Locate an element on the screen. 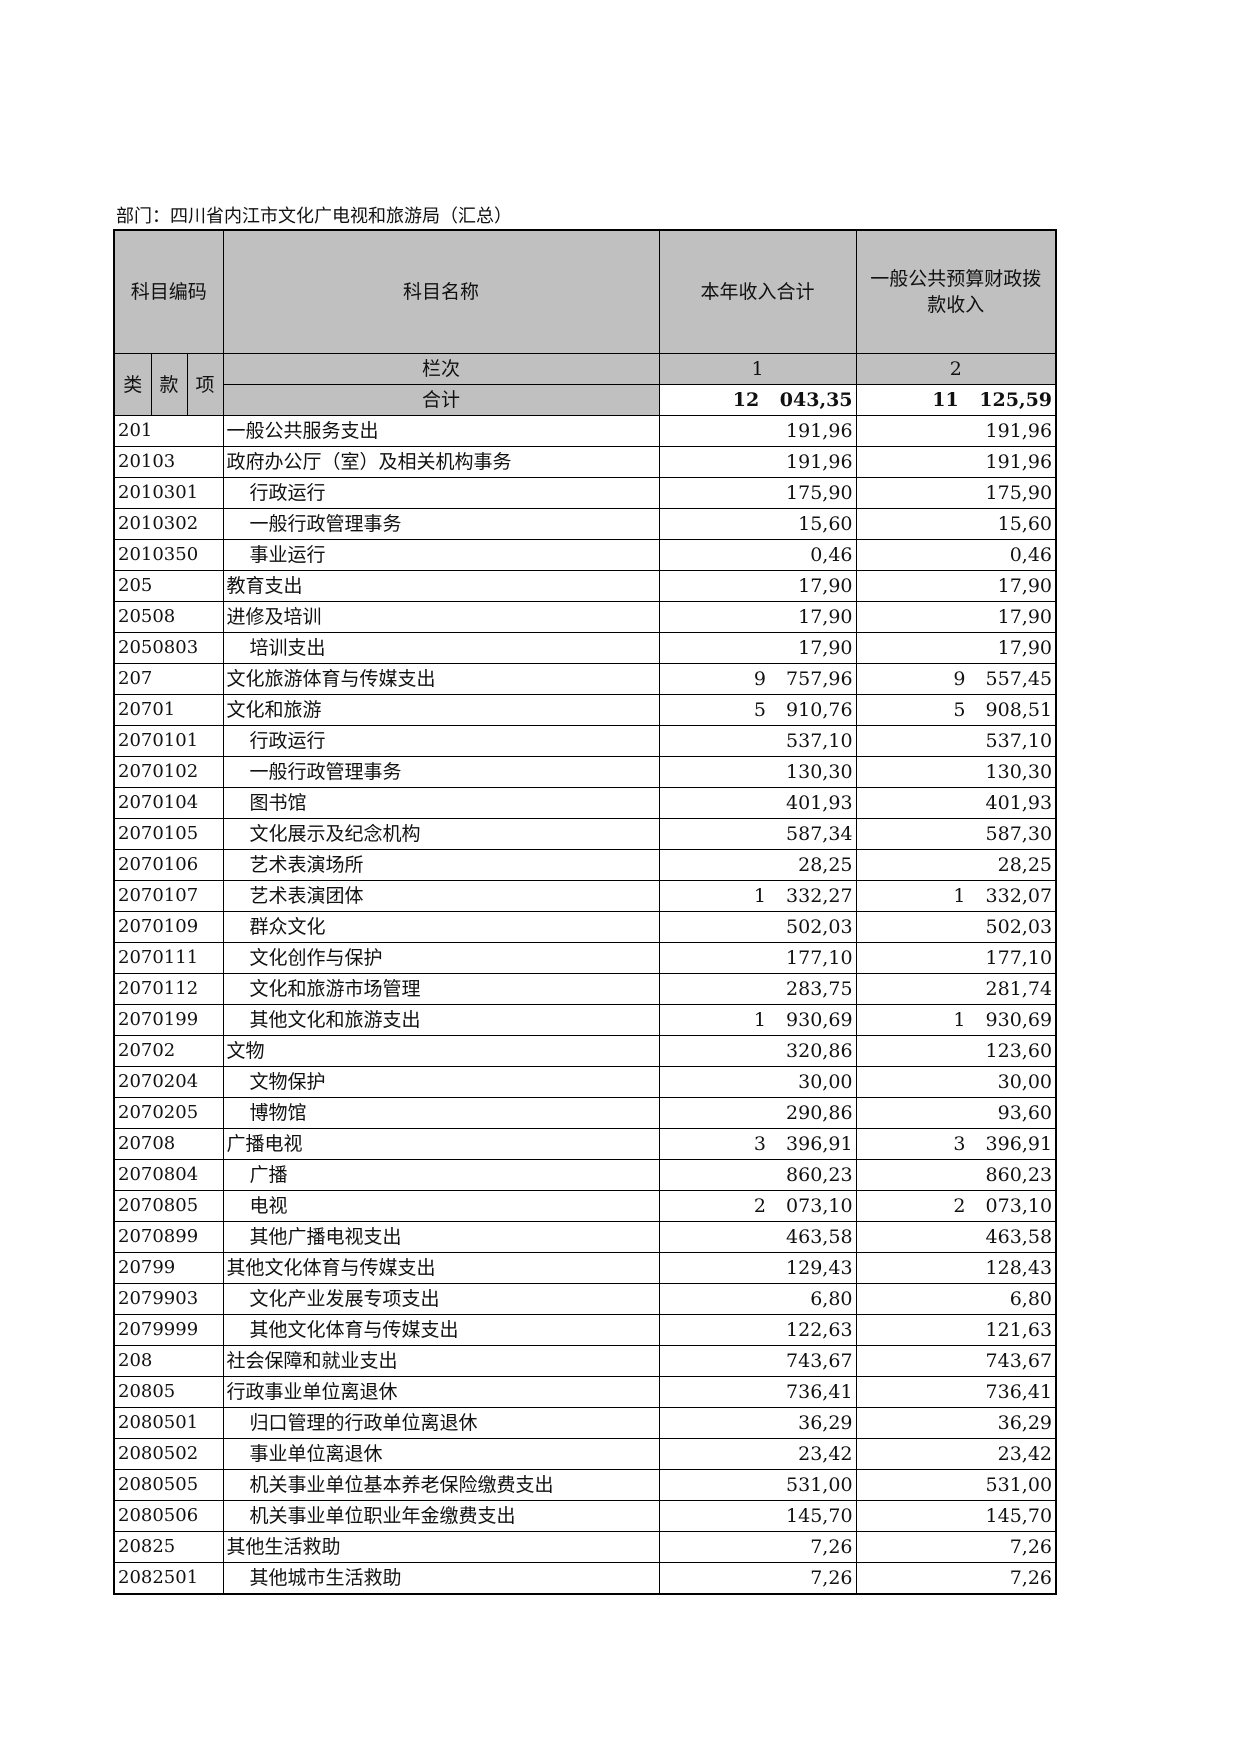 Image resolution: width=1241 pixels, height=1754 pixels. row-code: 2010301 is located at coordinates (168, 493).